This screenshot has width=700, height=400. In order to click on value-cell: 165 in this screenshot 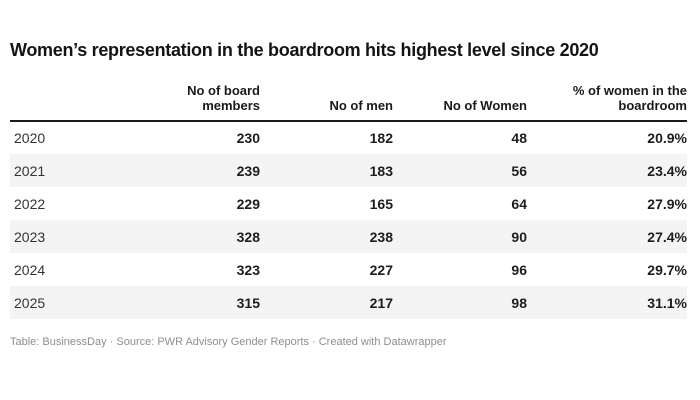, I will do `click(381, 203)`.